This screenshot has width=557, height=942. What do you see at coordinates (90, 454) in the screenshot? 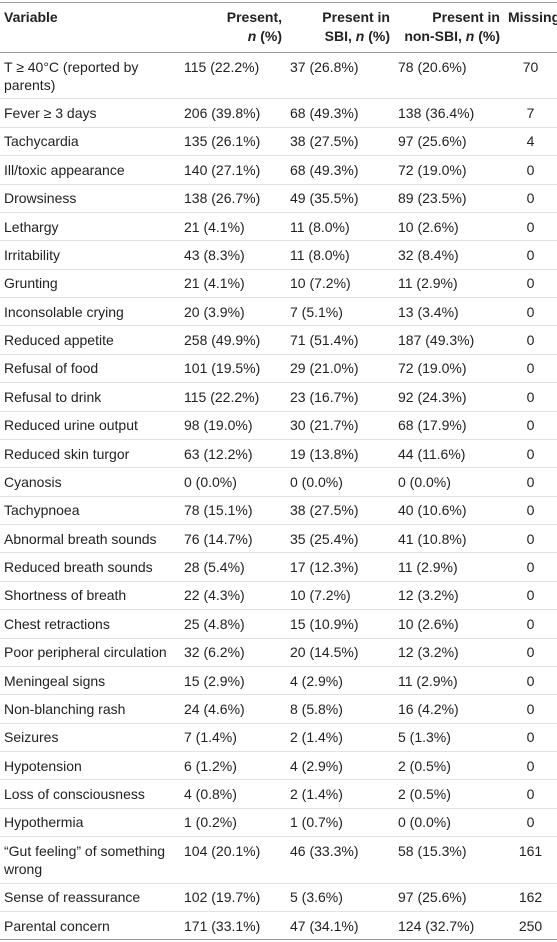
I see `variable-cell: Reduced skin turgor` at bounding box center [90, 454].